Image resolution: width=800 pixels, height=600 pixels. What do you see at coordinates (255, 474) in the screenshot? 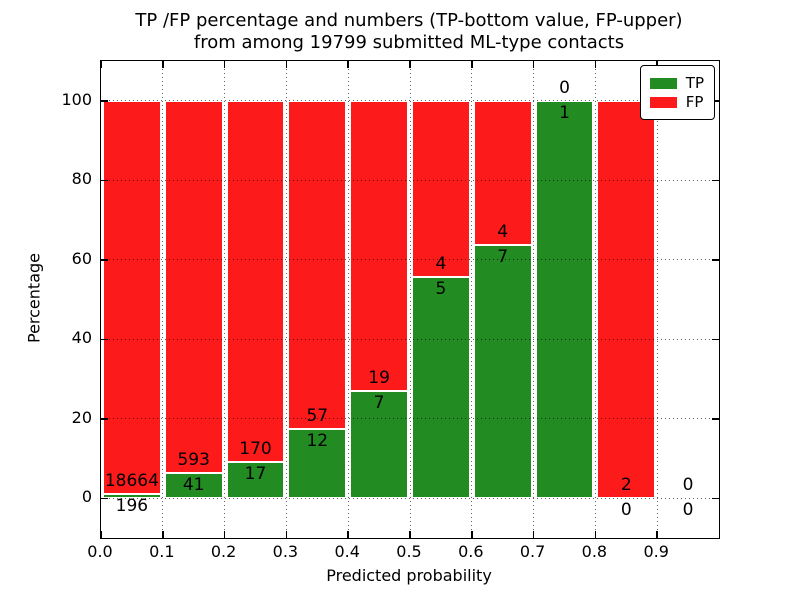
I see `tp-count-0.2-0.3: 17` at bounding box center [255, 474].